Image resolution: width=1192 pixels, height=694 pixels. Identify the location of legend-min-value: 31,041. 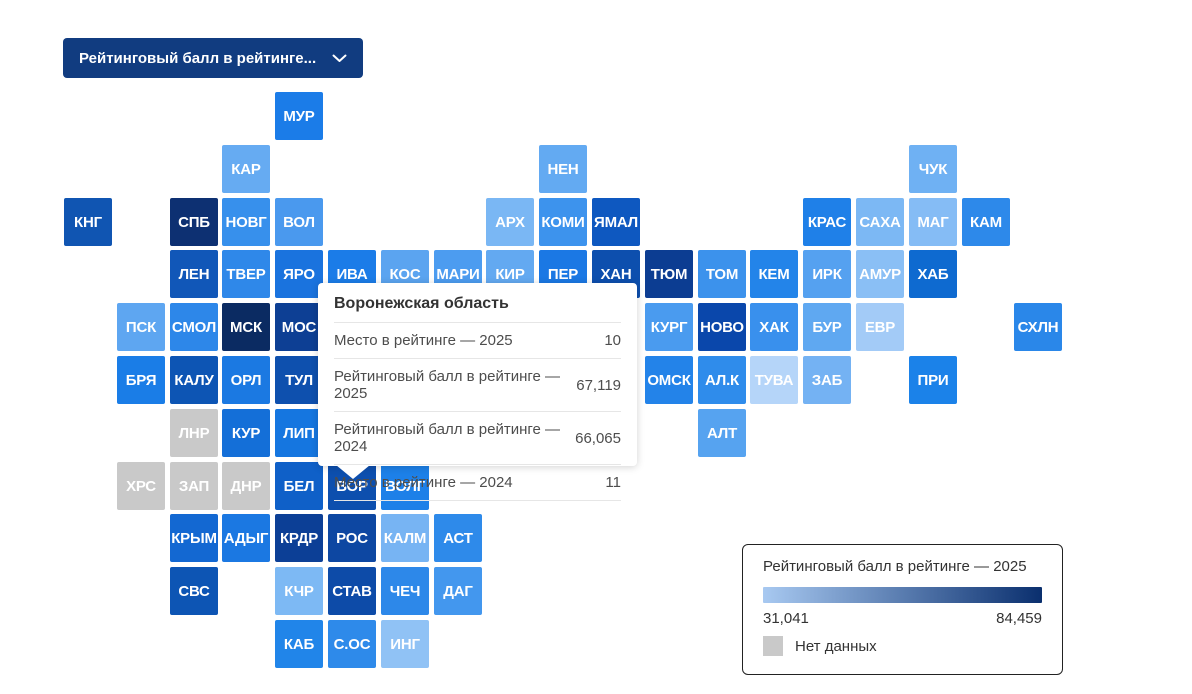
(786, 618).